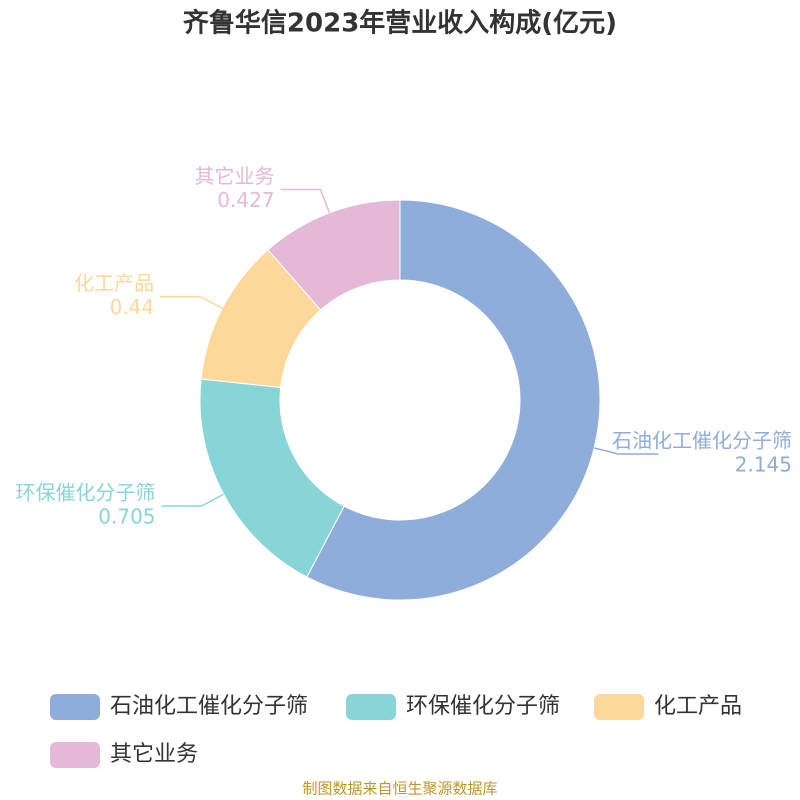 This screenshot has height=800, width=800. I want to click on chart-title: 齐鲁华信2023年营业收入构成(亿元), so click(400, 23).